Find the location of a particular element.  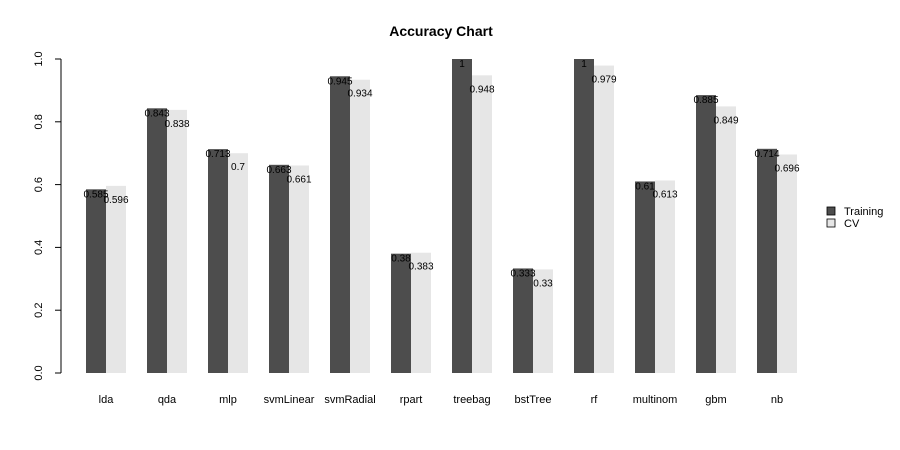

chart-title: Accuracy Chart is located at coordinates (441, 31).